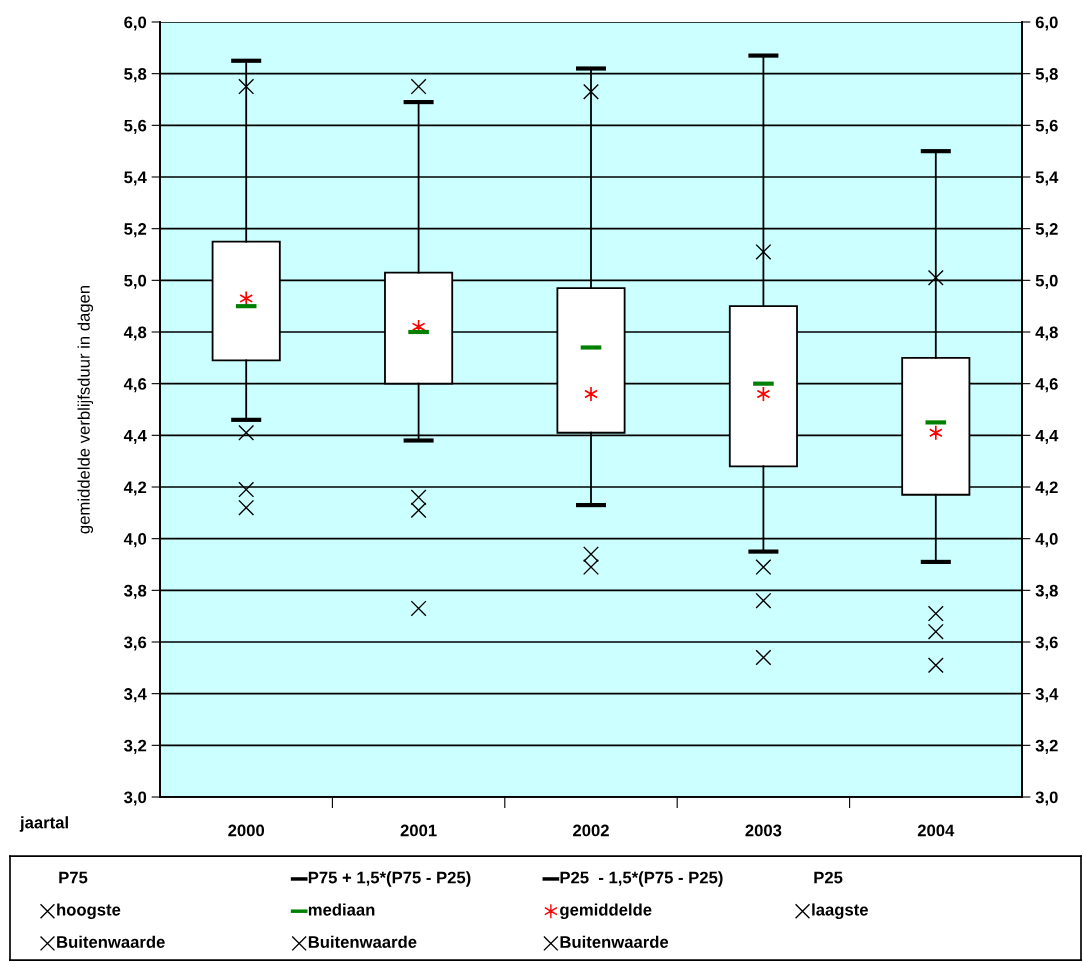 The image size is (1083, 962). Describe the element at coordinates (73, 877) in the screenshot. I see `text: P75` at that location.